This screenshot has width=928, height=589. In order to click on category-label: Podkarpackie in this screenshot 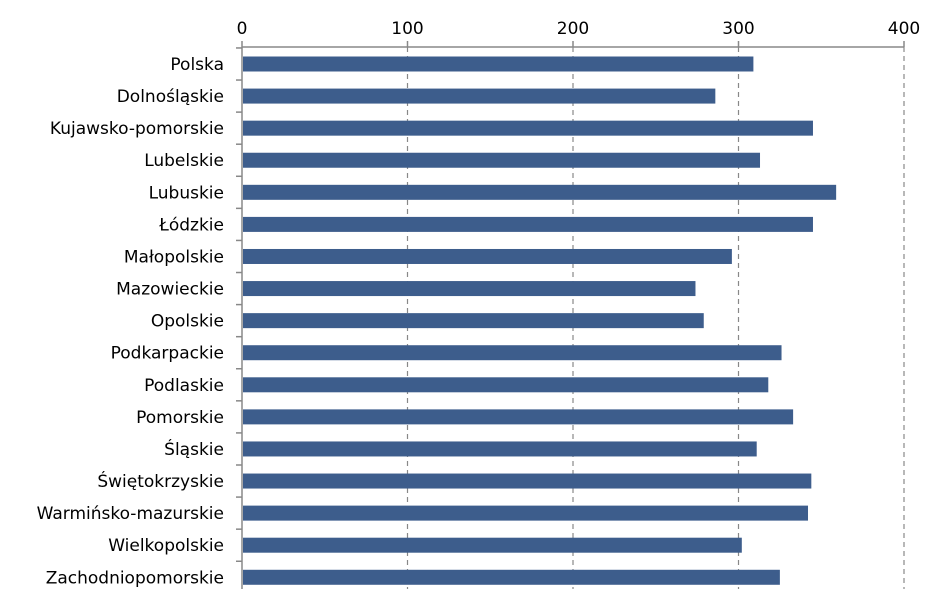, I will do `click(167, 354)`.